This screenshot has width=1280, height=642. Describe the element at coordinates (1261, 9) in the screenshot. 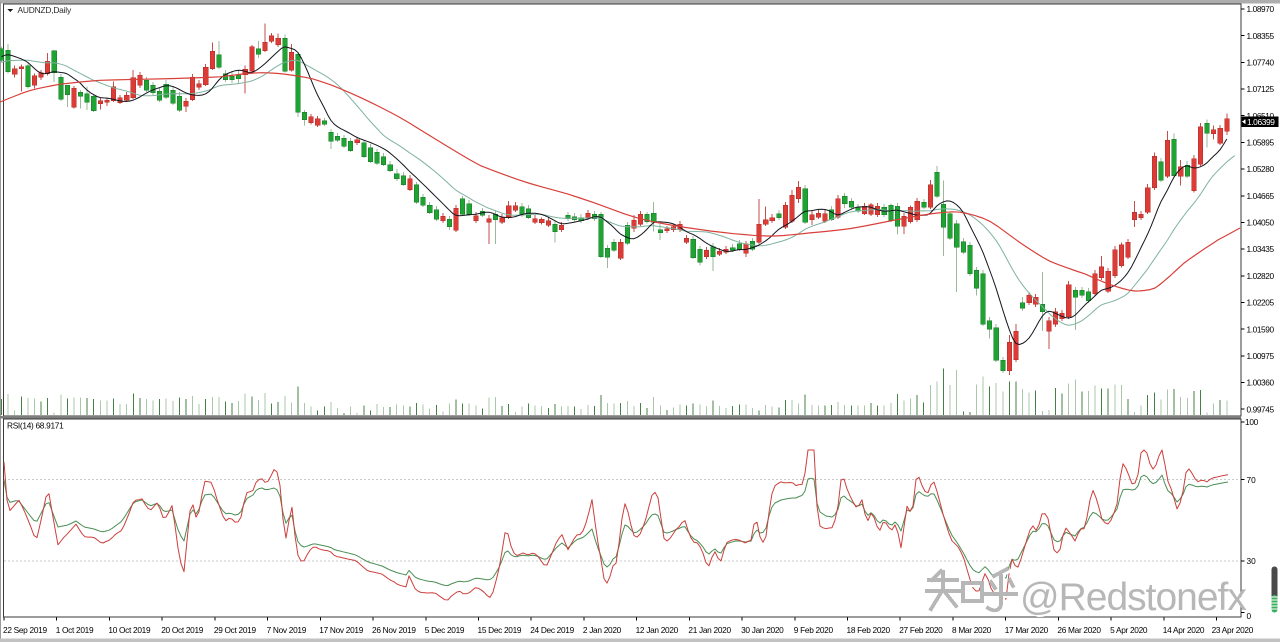

I see `svg-text: 1.08970` at that location.